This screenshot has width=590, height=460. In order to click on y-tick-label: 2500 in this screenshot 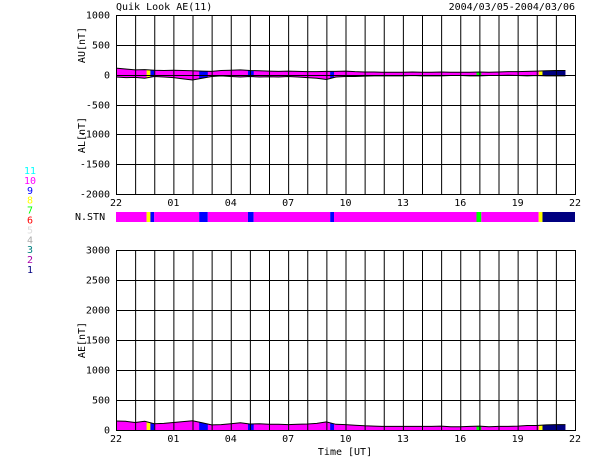, I will do `click(98, 281)`.